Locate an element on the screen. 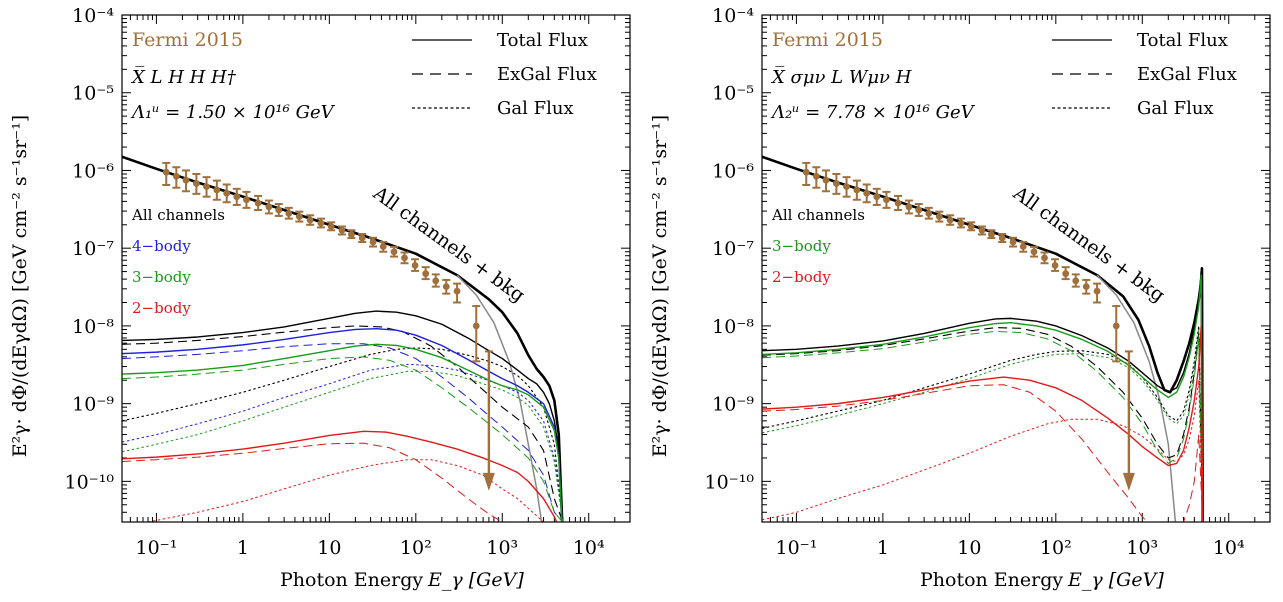  y-tick-label: 10⁻⁶ is located at coordinates (93, 171).